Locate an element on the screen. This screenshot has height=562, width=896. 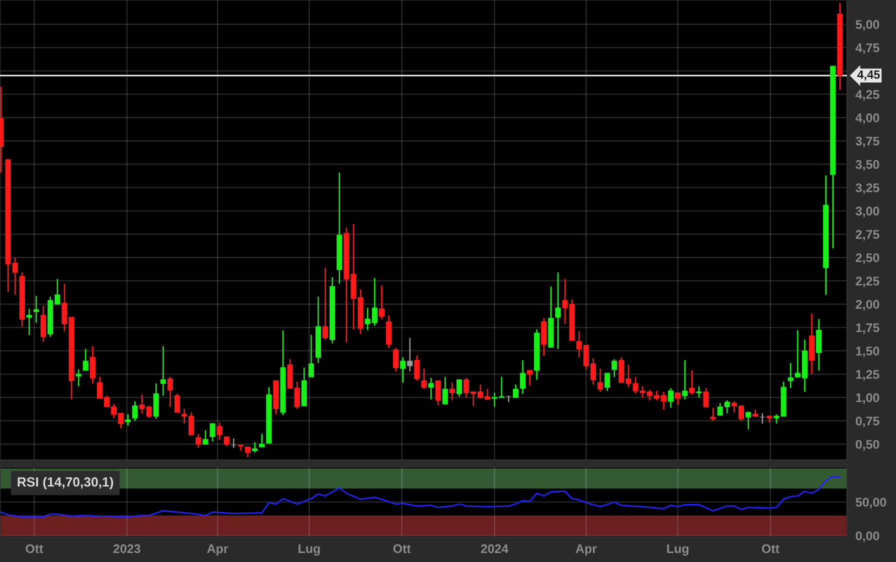
y-tick-label: 3,25 is located at coordinates (868, 188).